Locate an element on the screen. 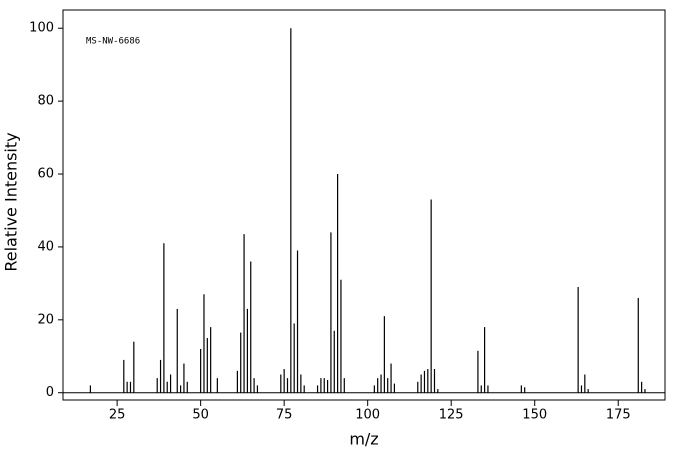  x-tick-label: 25 is located at coordinates (117, 415).